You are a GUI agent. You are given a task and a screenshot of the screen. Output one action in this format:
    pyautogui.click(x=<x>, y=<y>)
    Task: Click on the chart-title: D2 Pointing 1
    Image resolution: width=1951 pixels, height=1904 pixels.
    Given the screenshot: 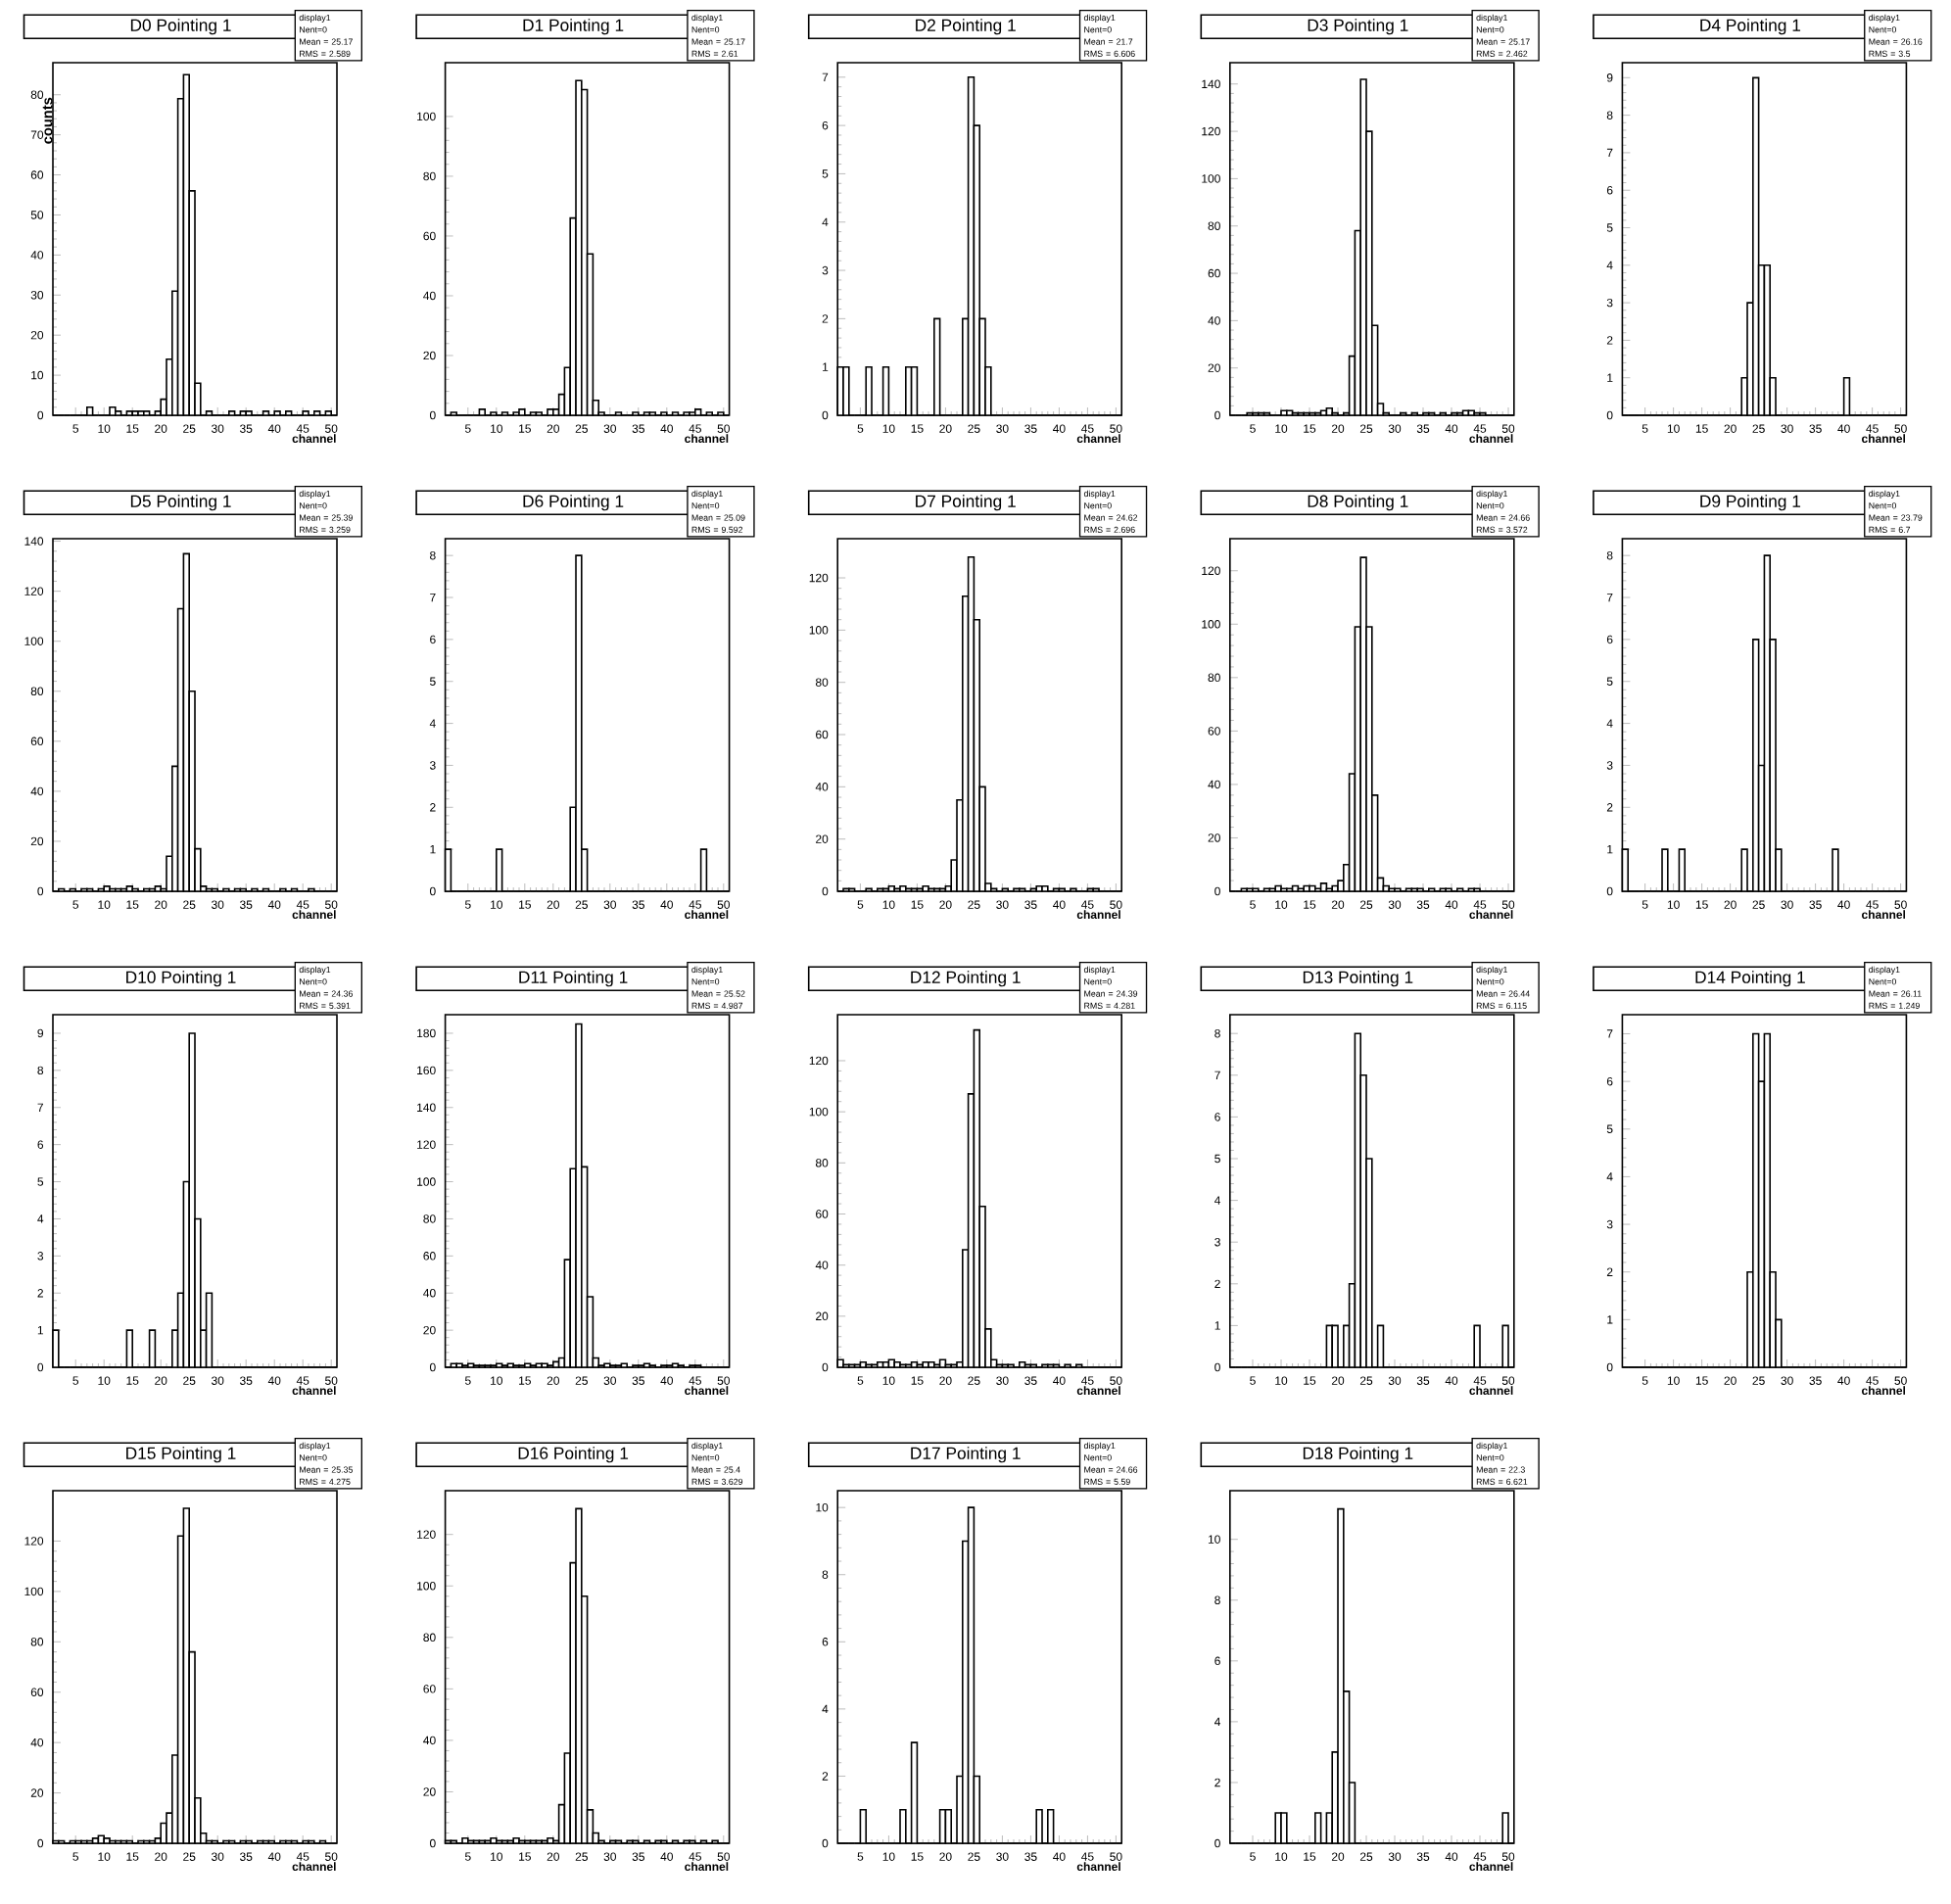 What is the action you would take?
    pyautogui.click(x=966, y=27)
    